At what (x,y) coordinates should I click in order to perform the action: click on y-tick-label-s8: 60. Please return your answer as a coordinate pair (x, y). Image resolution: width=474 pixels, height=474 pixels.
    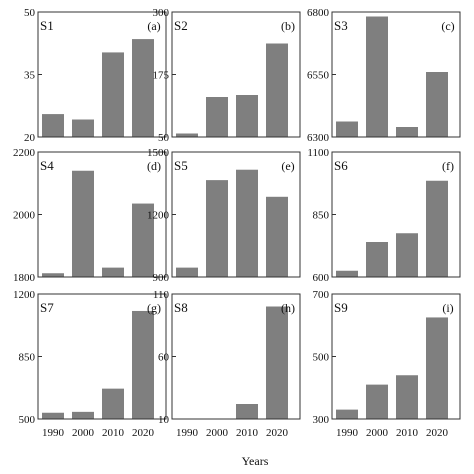
    Looking at the image, I should click on (164, 358).